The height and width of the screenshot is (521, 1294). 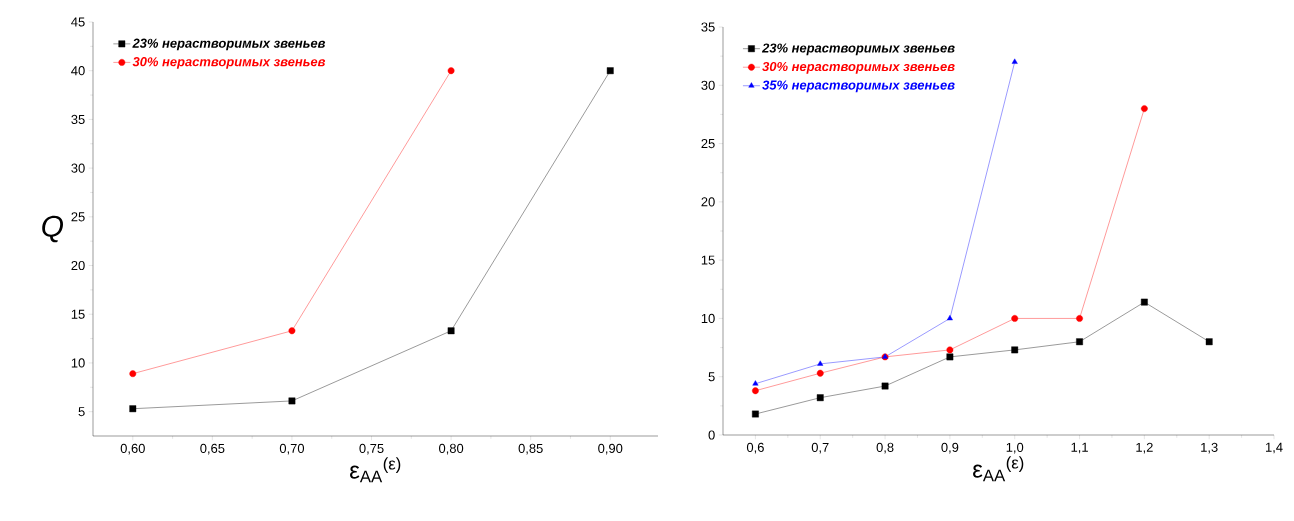 I want to click on x-tick-label: 1,2, so click(x=1144, y=448).